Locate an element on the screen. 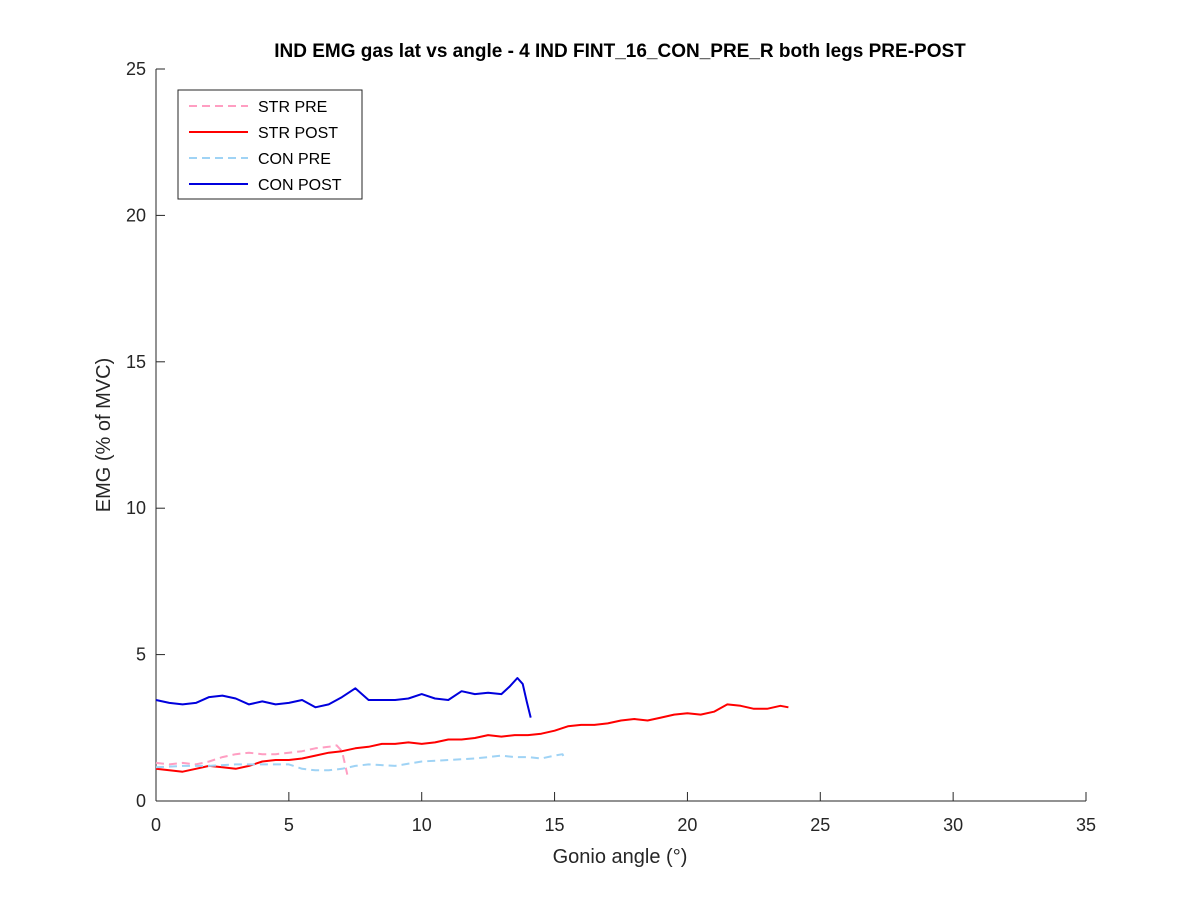  x-tick-label: 15 is located at coordinates (555, 825).